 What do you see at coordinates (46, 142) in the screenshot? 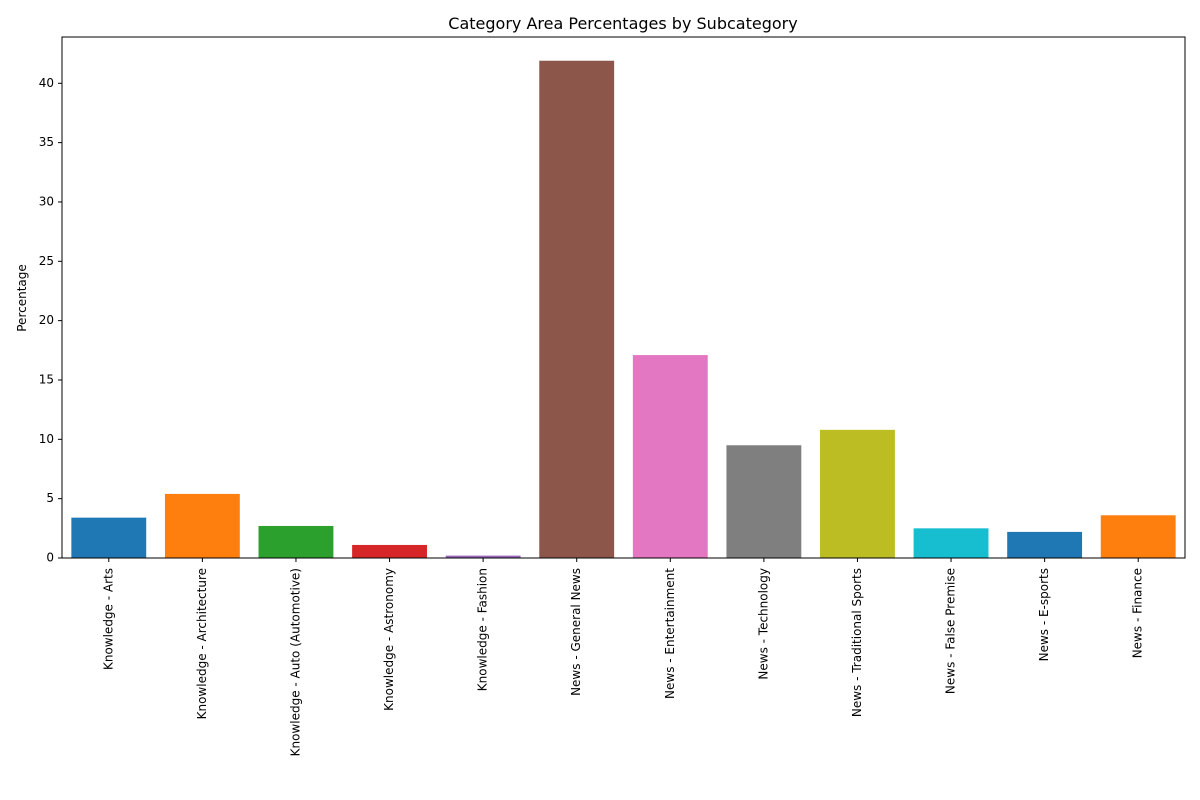
I see `y-tick-label: 35` at bounding box center [46, 142].